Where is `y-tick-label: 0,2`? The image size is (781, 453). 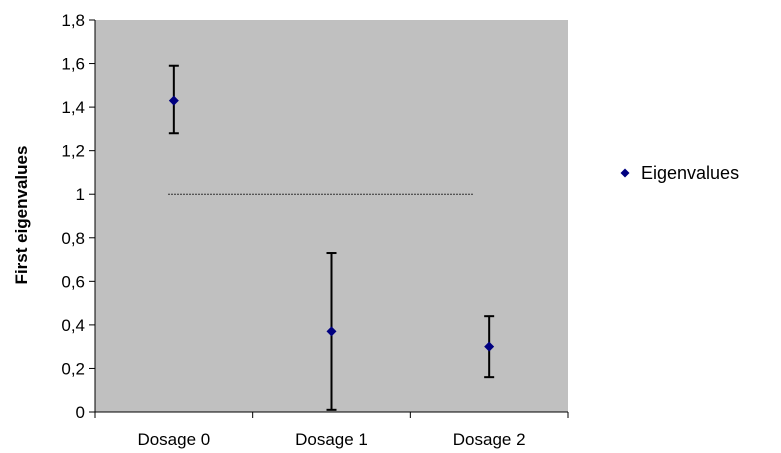 y-tick-label: 0,2 is located at coordinates (73, 368).